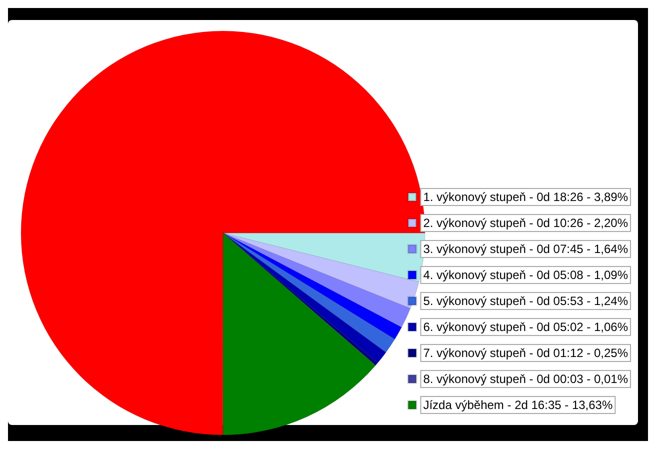 This screenshot has height=449, width=656. I want to click on legend-label: 3. výkonový stupeň - 0d 07:45 - 1,64%, so click(525, 249).